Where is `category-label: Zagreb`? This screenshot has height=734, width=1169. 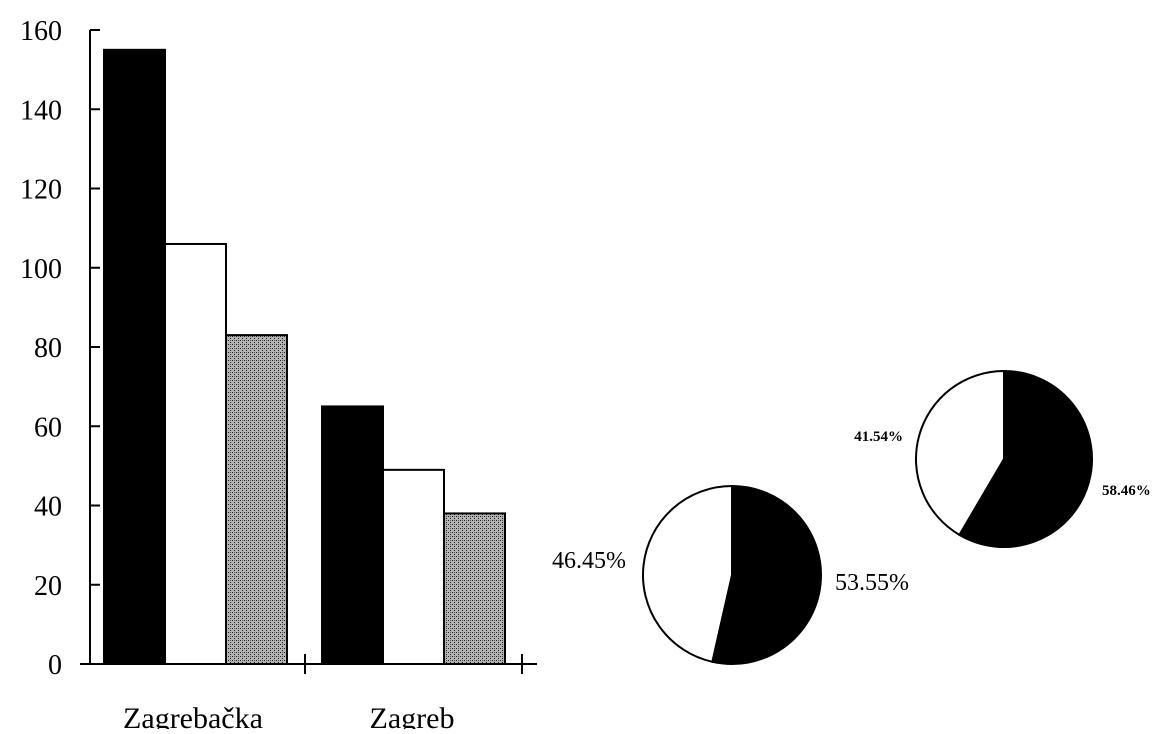
category-label: Zagreb is located at coordinates (412, 715).